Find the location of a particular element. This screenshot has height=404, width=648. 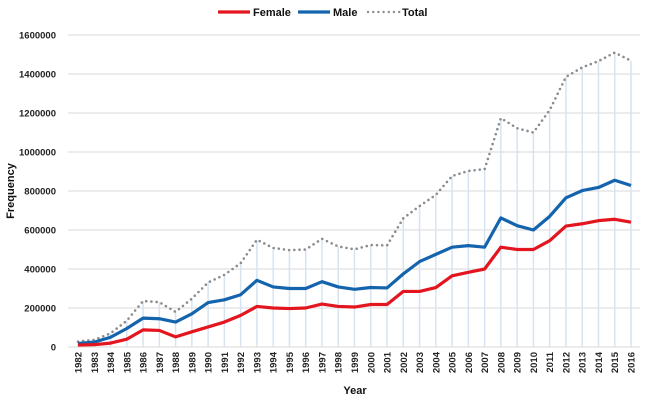

x-tick-label: 2010 is located at coordinates (534, 362).